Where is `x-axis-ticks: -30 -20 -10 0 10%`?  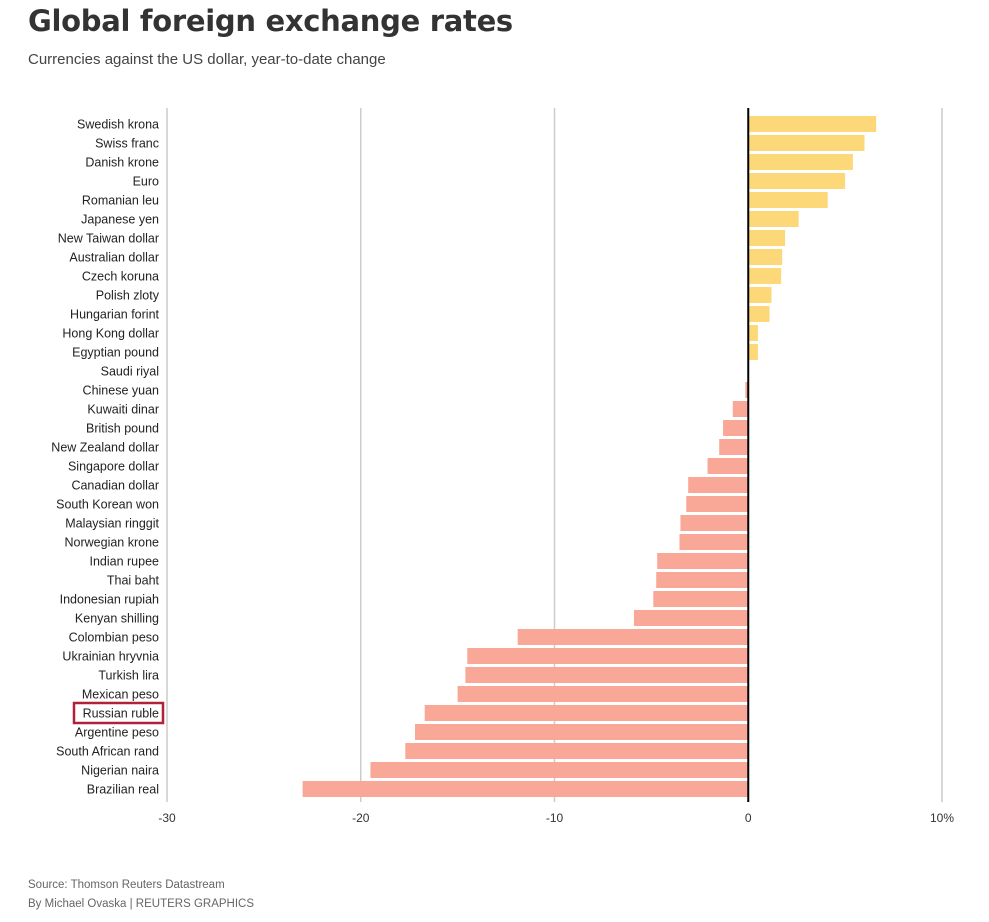 x-axis-ticks: -30 -20 -10 0 10% is located at coordinates (556, 818).